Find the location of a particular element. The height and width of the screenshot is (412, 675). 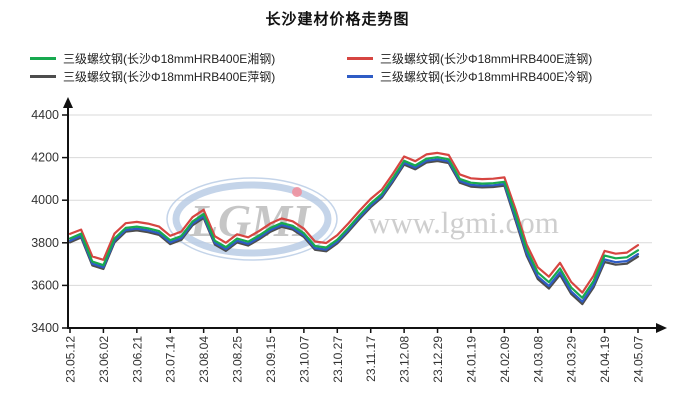

x-tick-label: 23.07.14 is located at coordinates (171, 359).